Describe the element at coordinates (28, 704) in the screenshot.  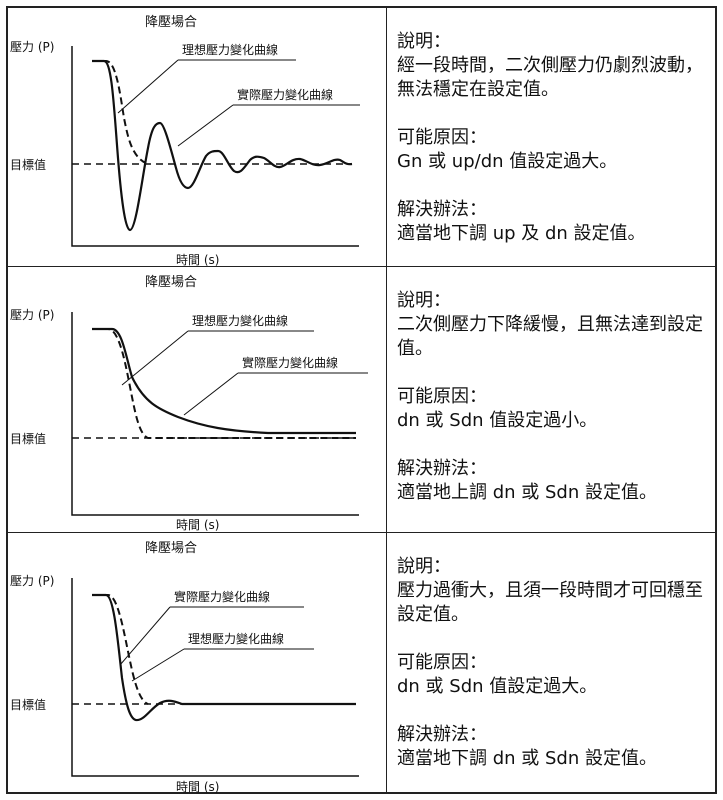
I see `case-3-target-label: 目標值` at that location.